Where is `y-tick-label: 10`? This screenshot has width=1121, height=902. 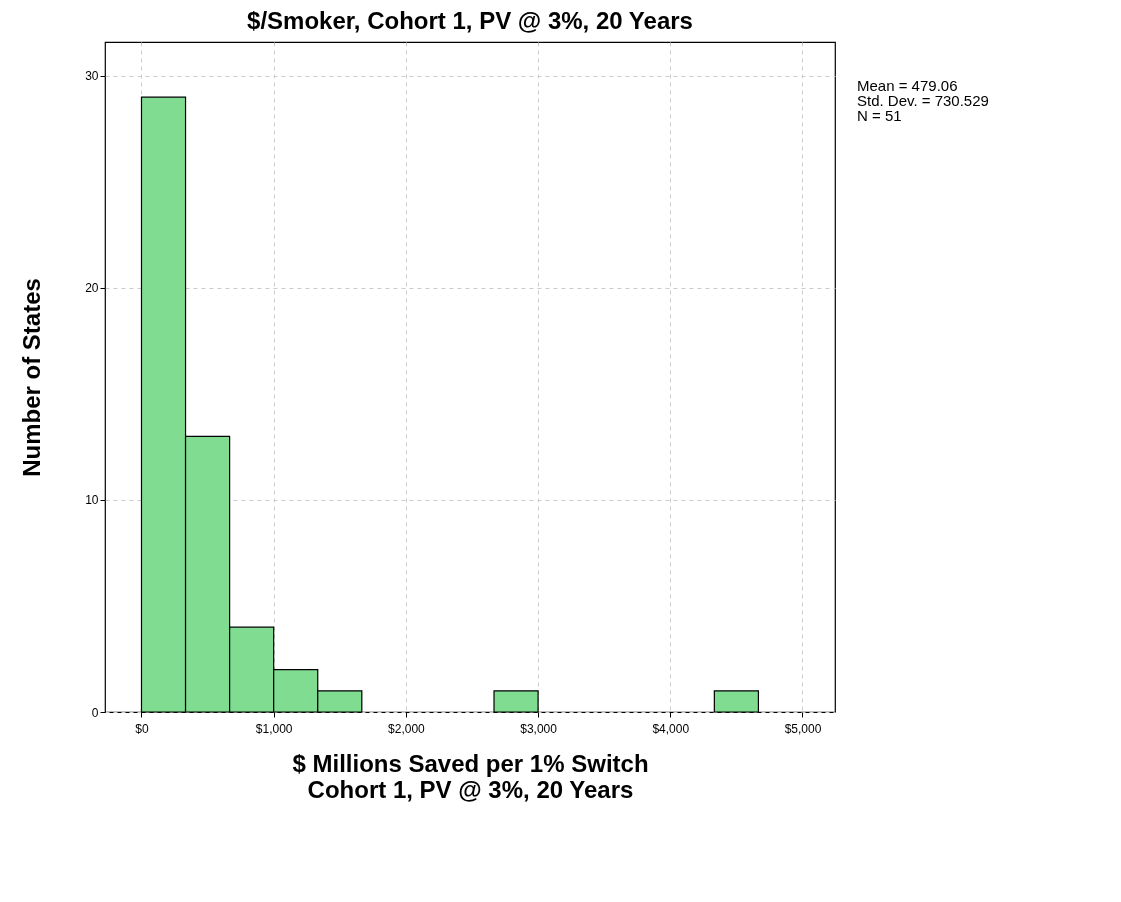
y-tick-label: 10 is located at coordinates (92, 500).